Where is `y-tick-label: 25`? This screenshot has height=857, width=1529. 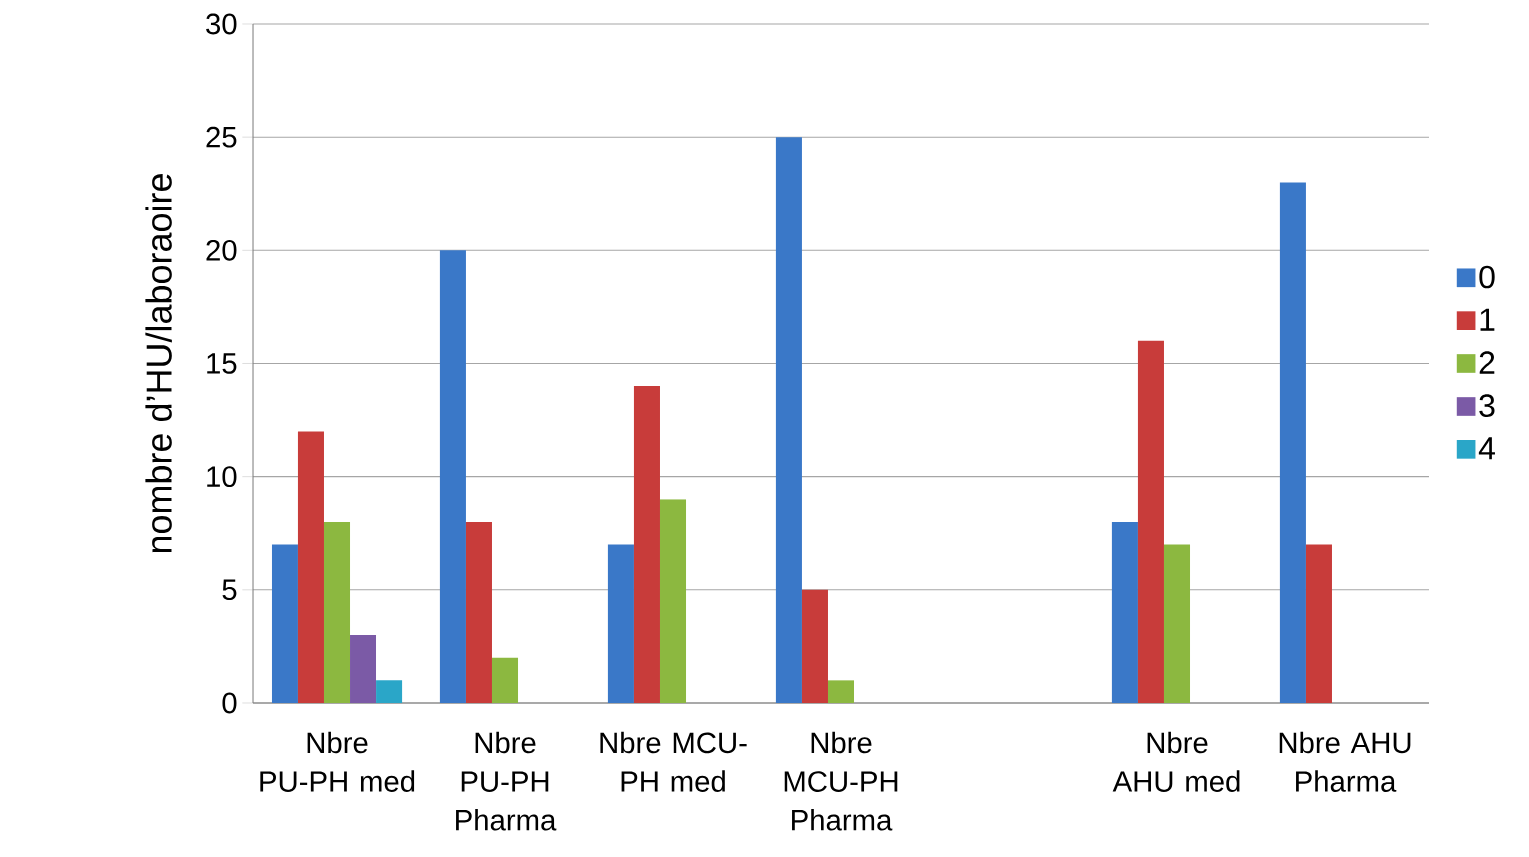
y-tick-label: 25 is located at coordinates (221, 137).